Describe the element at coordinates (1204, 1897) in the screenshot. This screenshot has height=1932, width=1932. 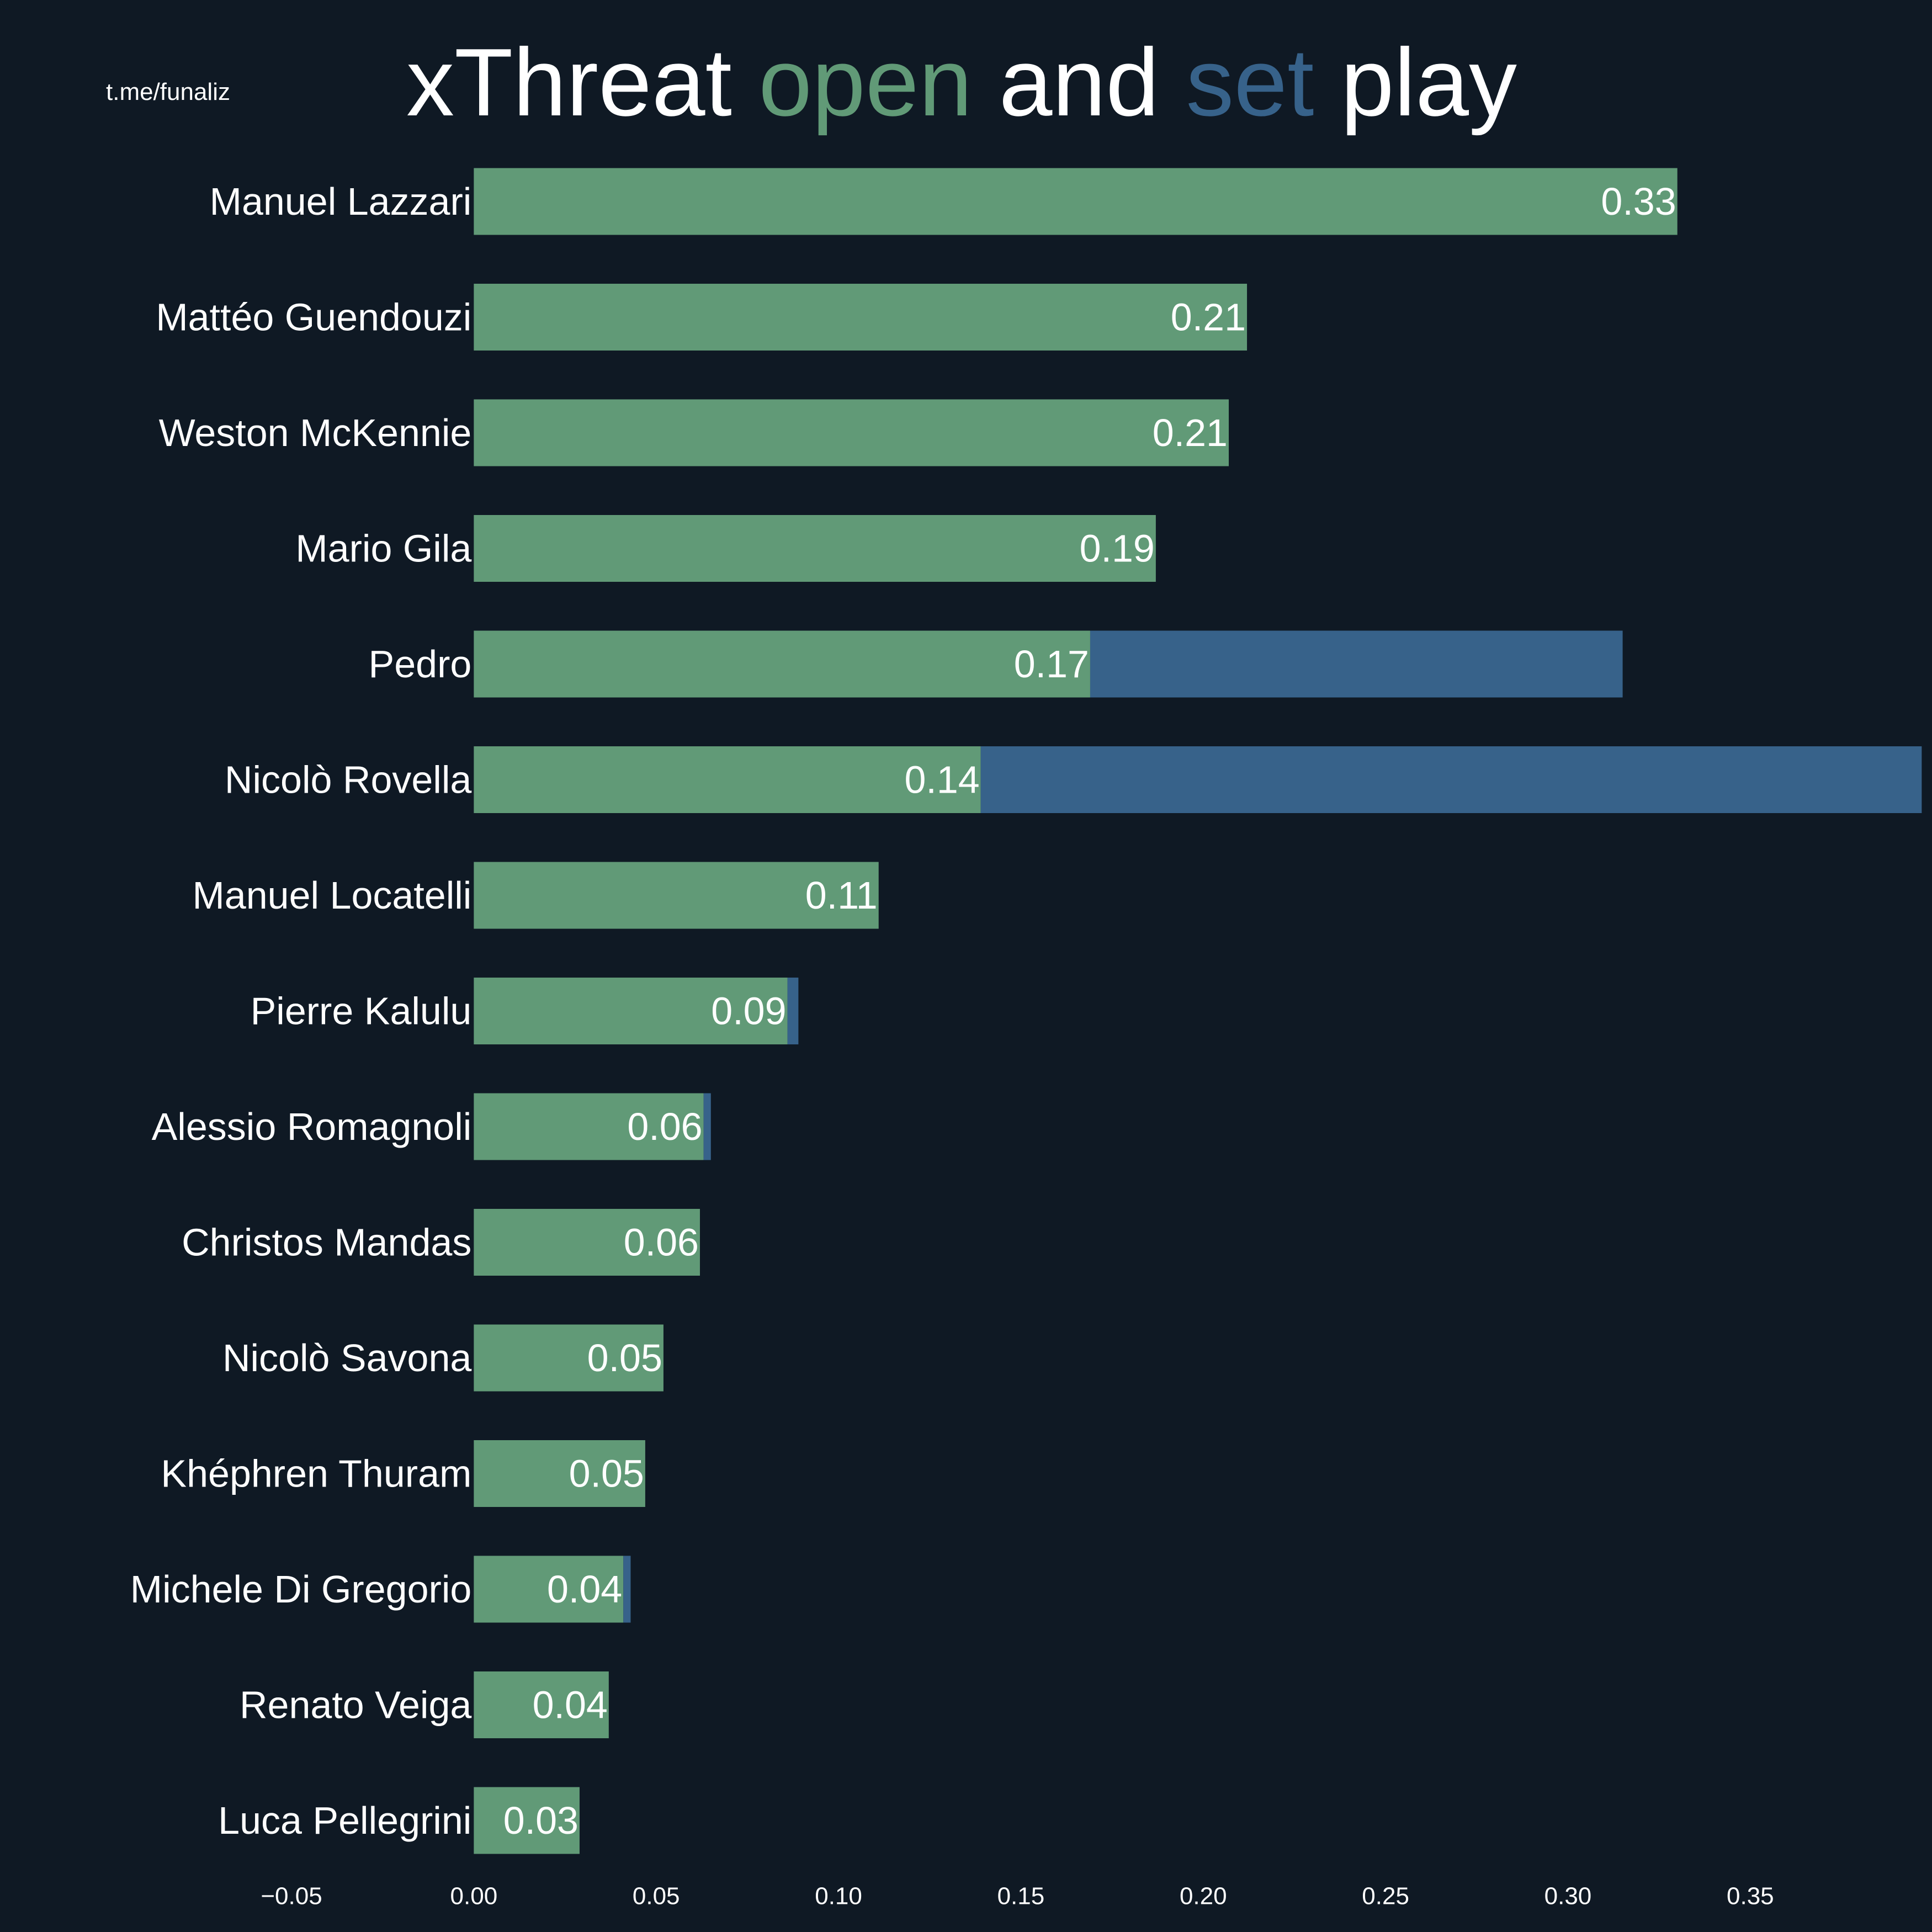
I see `x-tick-label: 0.20` at that location.